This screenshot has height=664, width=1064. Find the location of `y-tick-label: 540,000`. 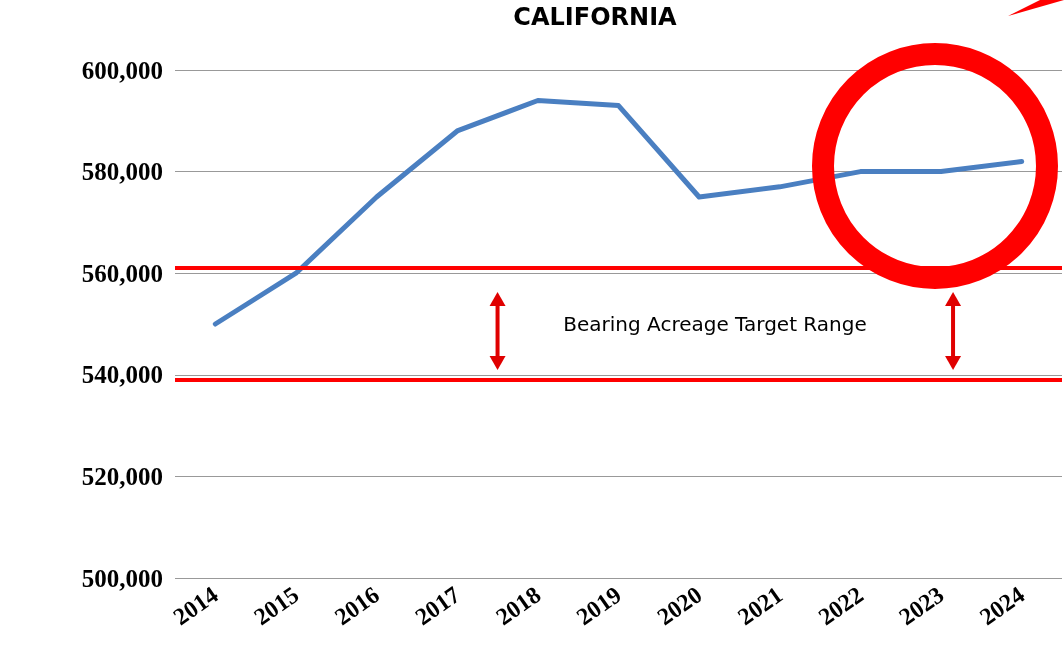

y-tick-label: 540,000 is located at coordinates (122, 375).